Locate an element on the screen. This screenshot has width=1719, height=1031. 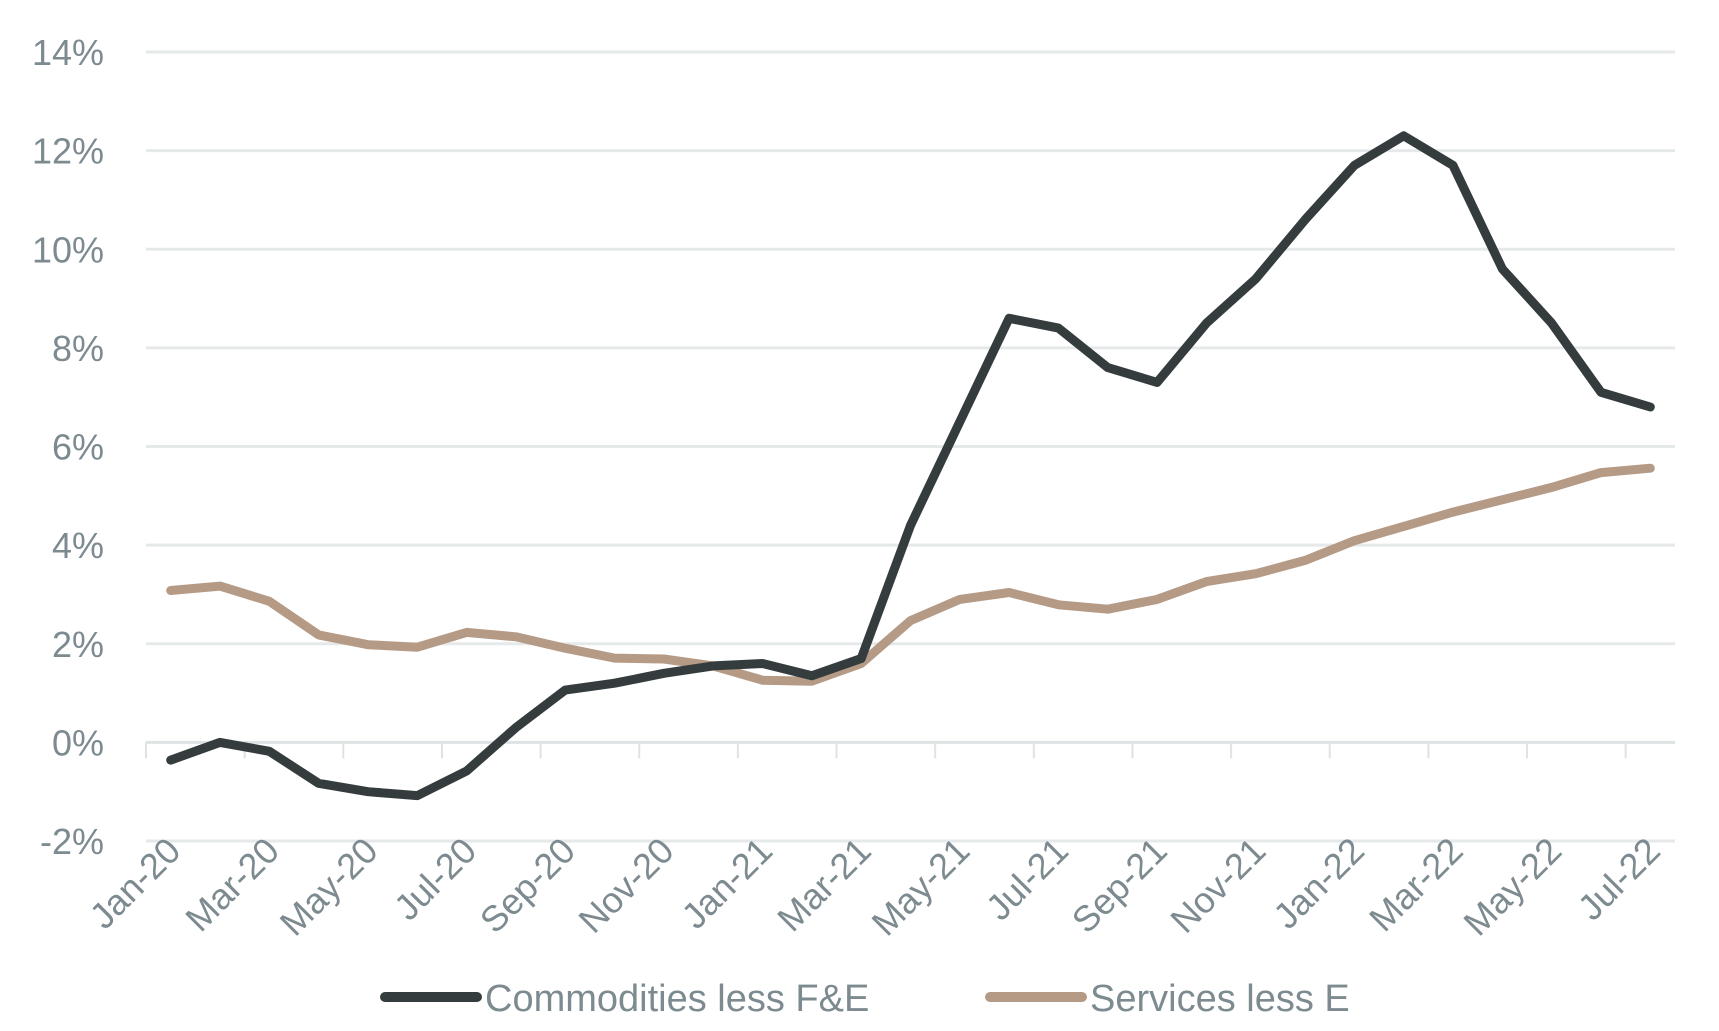
y-tick-label: 12% is located at coordinates (68, 151).